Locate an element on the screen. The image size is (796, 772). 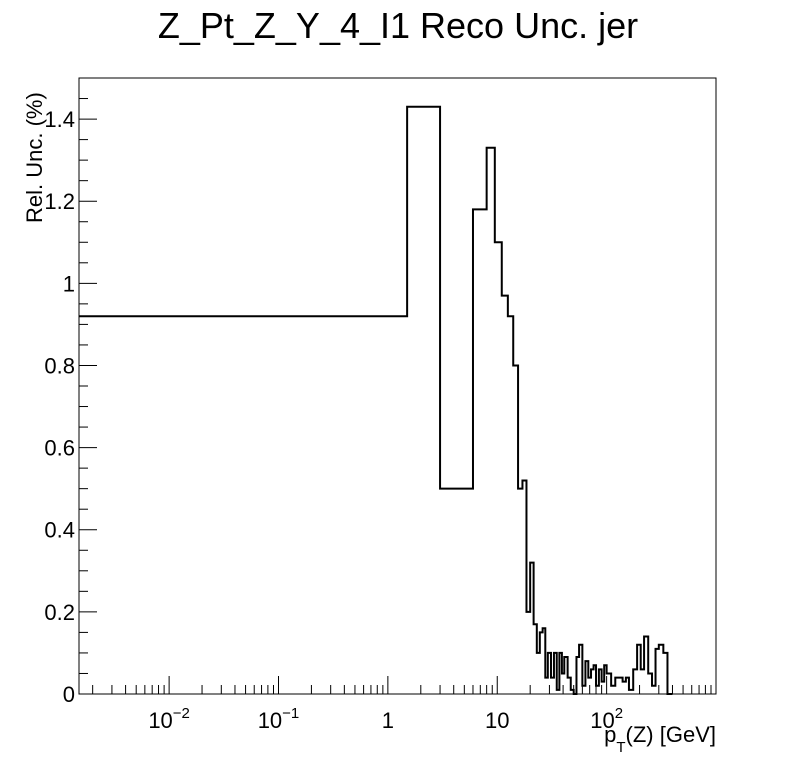
chart-title: Z_Pt_Z_Y_4_I1 Reco Unc. jer is located at coordinates (398, 25).